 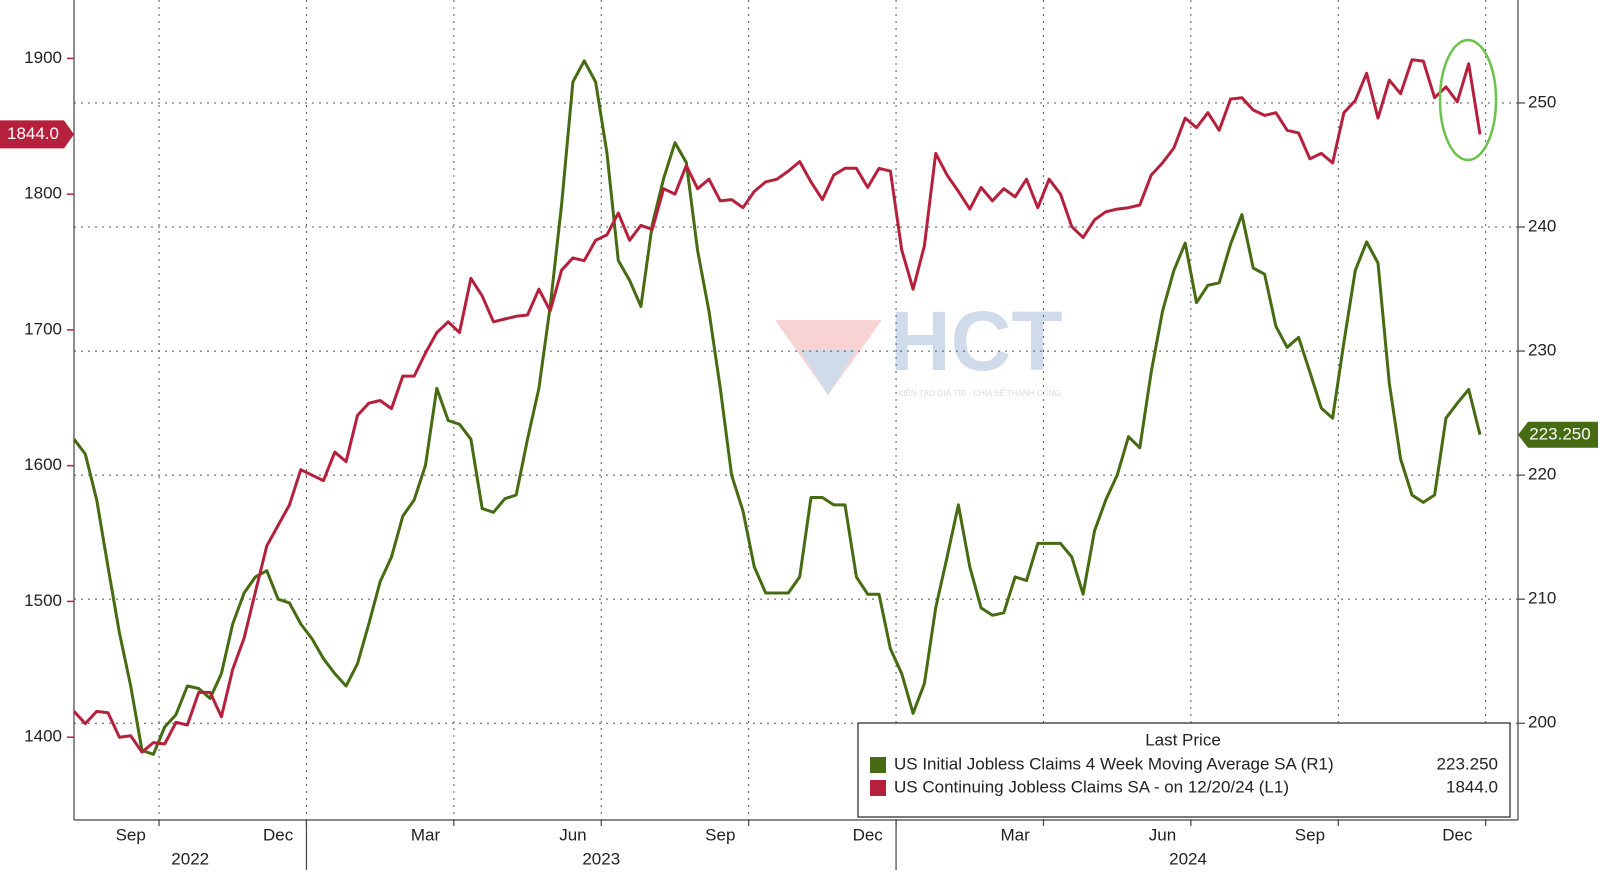 What do you see at coordinates (1542, 474) in the screenshot?
I see `y2-tick-label: 220` at bounding box center [1542, 474].